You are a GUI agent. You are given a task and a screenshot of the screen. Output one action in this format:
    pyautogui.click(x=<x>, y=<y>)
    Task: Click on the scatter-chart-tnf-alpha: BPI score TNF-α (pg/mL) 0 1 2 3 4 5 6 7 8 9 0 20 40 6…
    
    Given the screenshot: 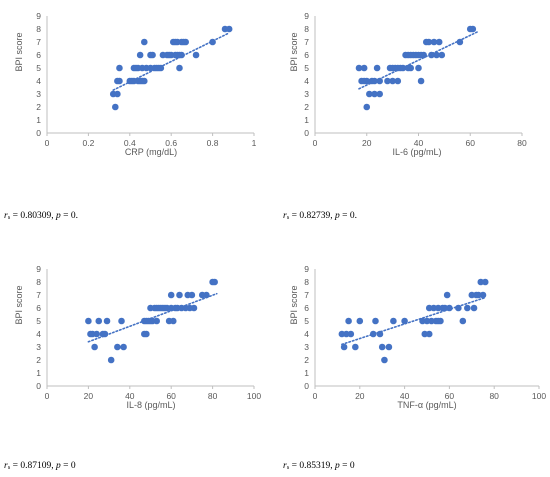 What is the action you would take?
    pyautogui.click(x=417, y=337)
    